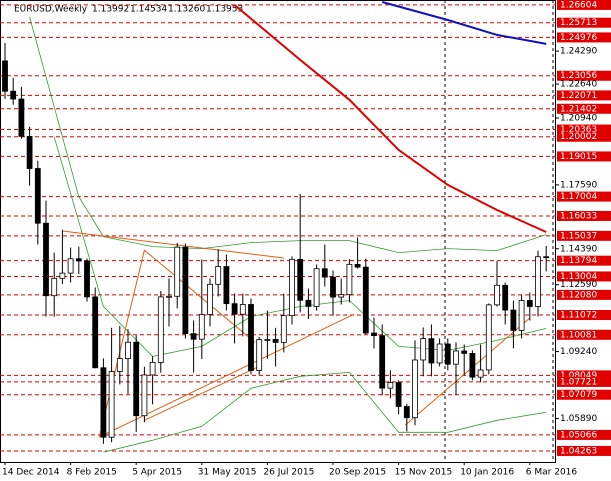 The width and height of the screenshot is (611, 481). Describe the element at coordinates (578, 261) in the screenshot. I see `level-label: 1.13794` at that location.